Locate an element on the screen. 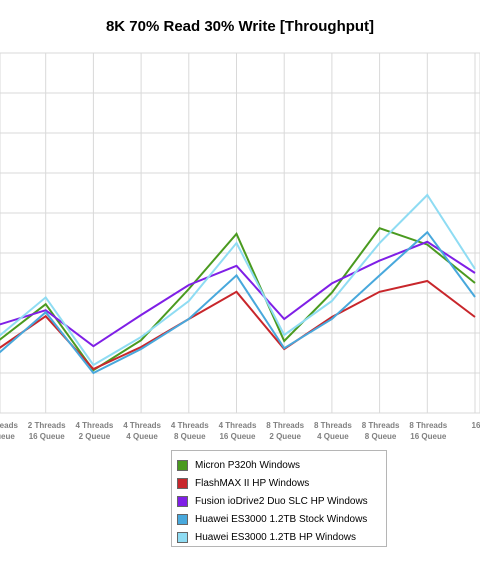  legend-label: Huawei ES3000 1.2TB Stock Windows is located at coordinates (281, 519).